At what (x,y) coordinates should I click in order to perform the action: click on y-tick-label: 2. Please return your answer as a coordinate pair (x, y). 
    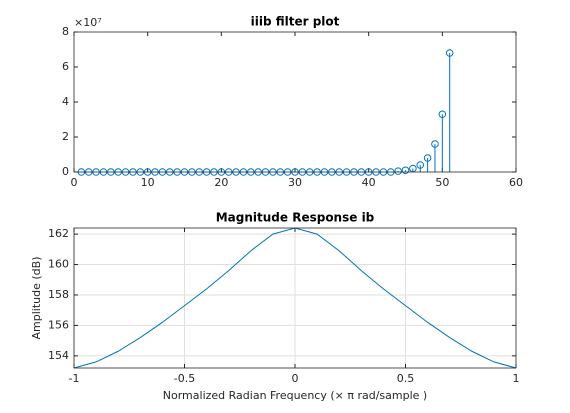
    Looking at the image, I should click on (65, 136).